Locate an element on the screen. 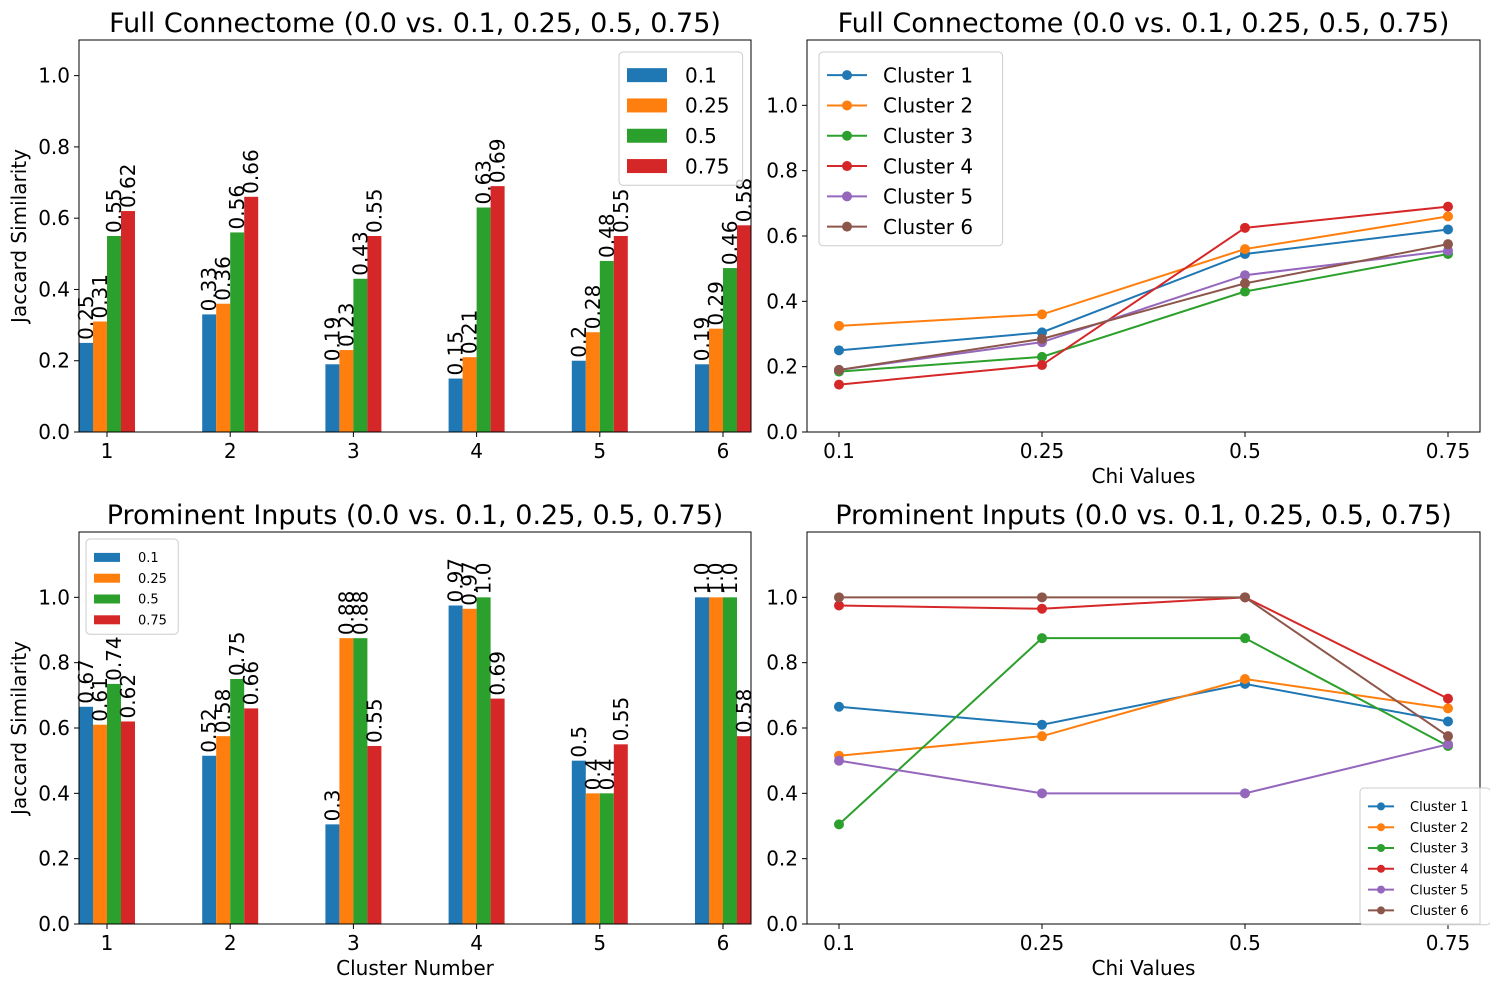 This screenshot has height=990, width=1490. legend-label: Cluster 6 is located at coordinates (928, 227).